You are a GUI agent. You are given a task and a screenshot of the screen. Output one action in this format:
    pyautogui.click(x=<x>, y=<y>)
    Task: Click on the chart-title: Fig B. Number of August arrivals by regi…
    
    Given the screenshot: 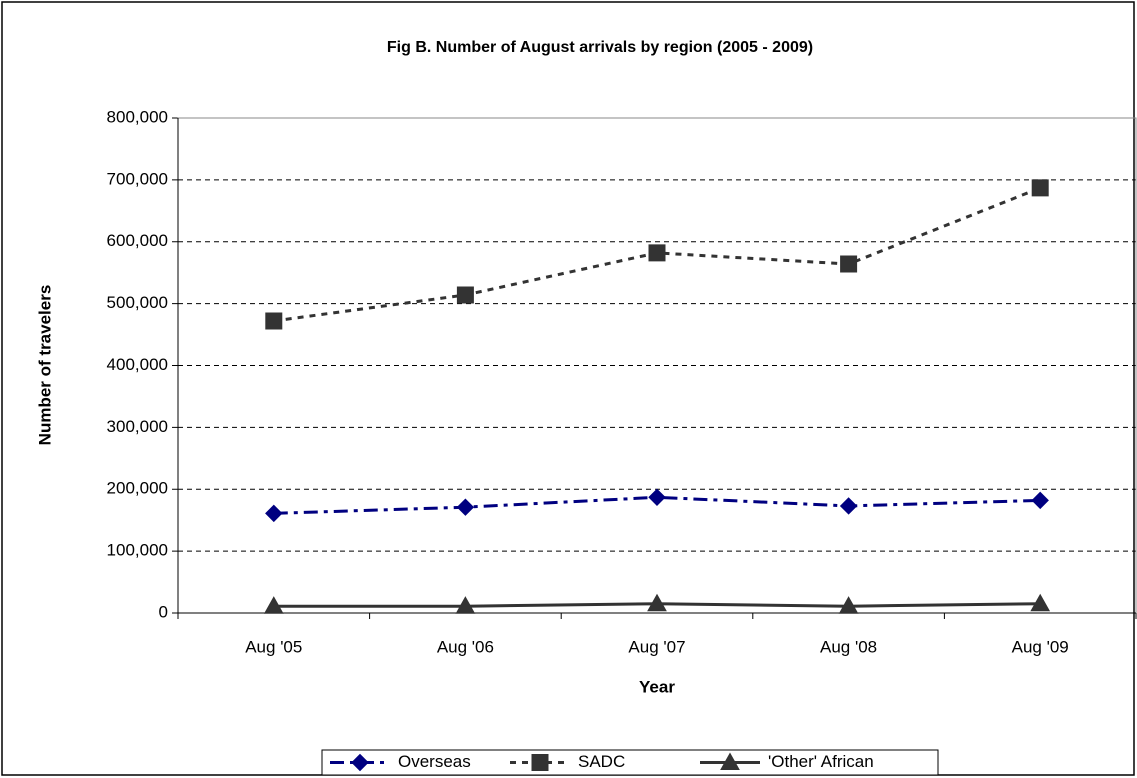 What is the action you would take?
    pyautogui.click(x=600, y=47)
    